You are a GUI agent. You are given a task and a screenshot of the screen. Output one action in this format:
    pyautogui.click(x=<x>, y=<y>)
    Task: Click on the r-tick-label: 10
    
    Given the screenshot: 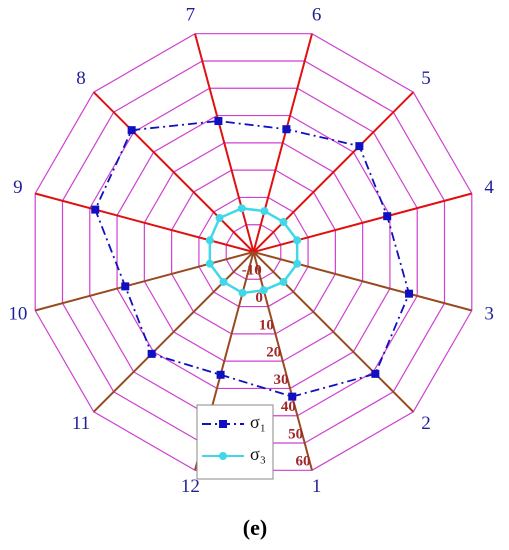 What is the action you would take?
    pyautogui.click(x=266, y=325)
    